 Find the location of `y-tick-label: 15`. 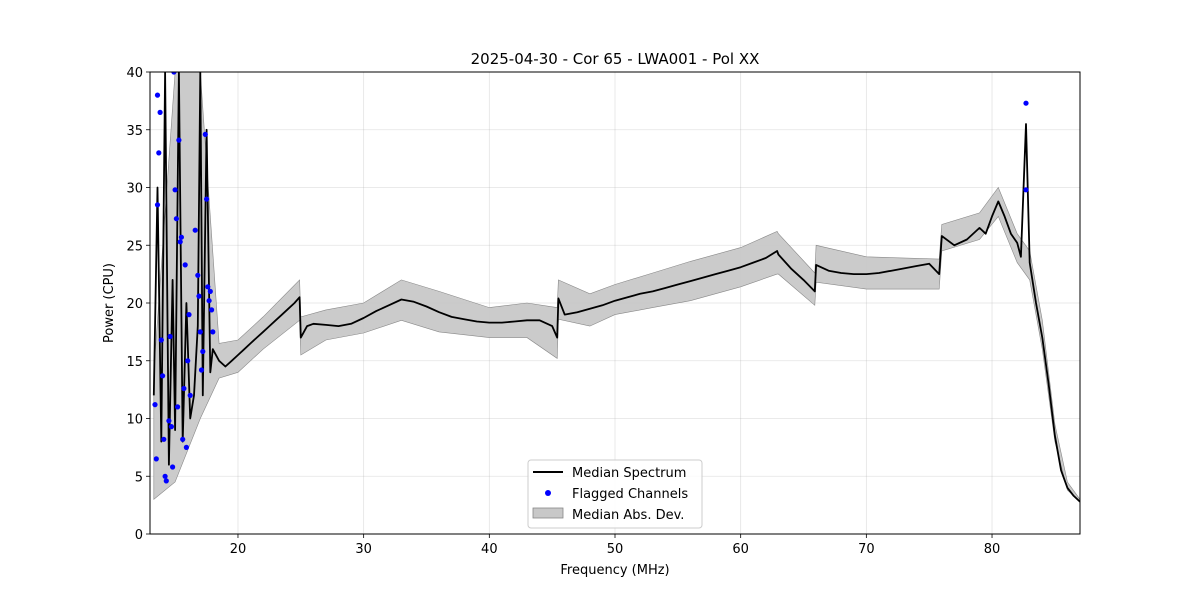

y-tick-label: 15 is located at coordinates (134, 362).